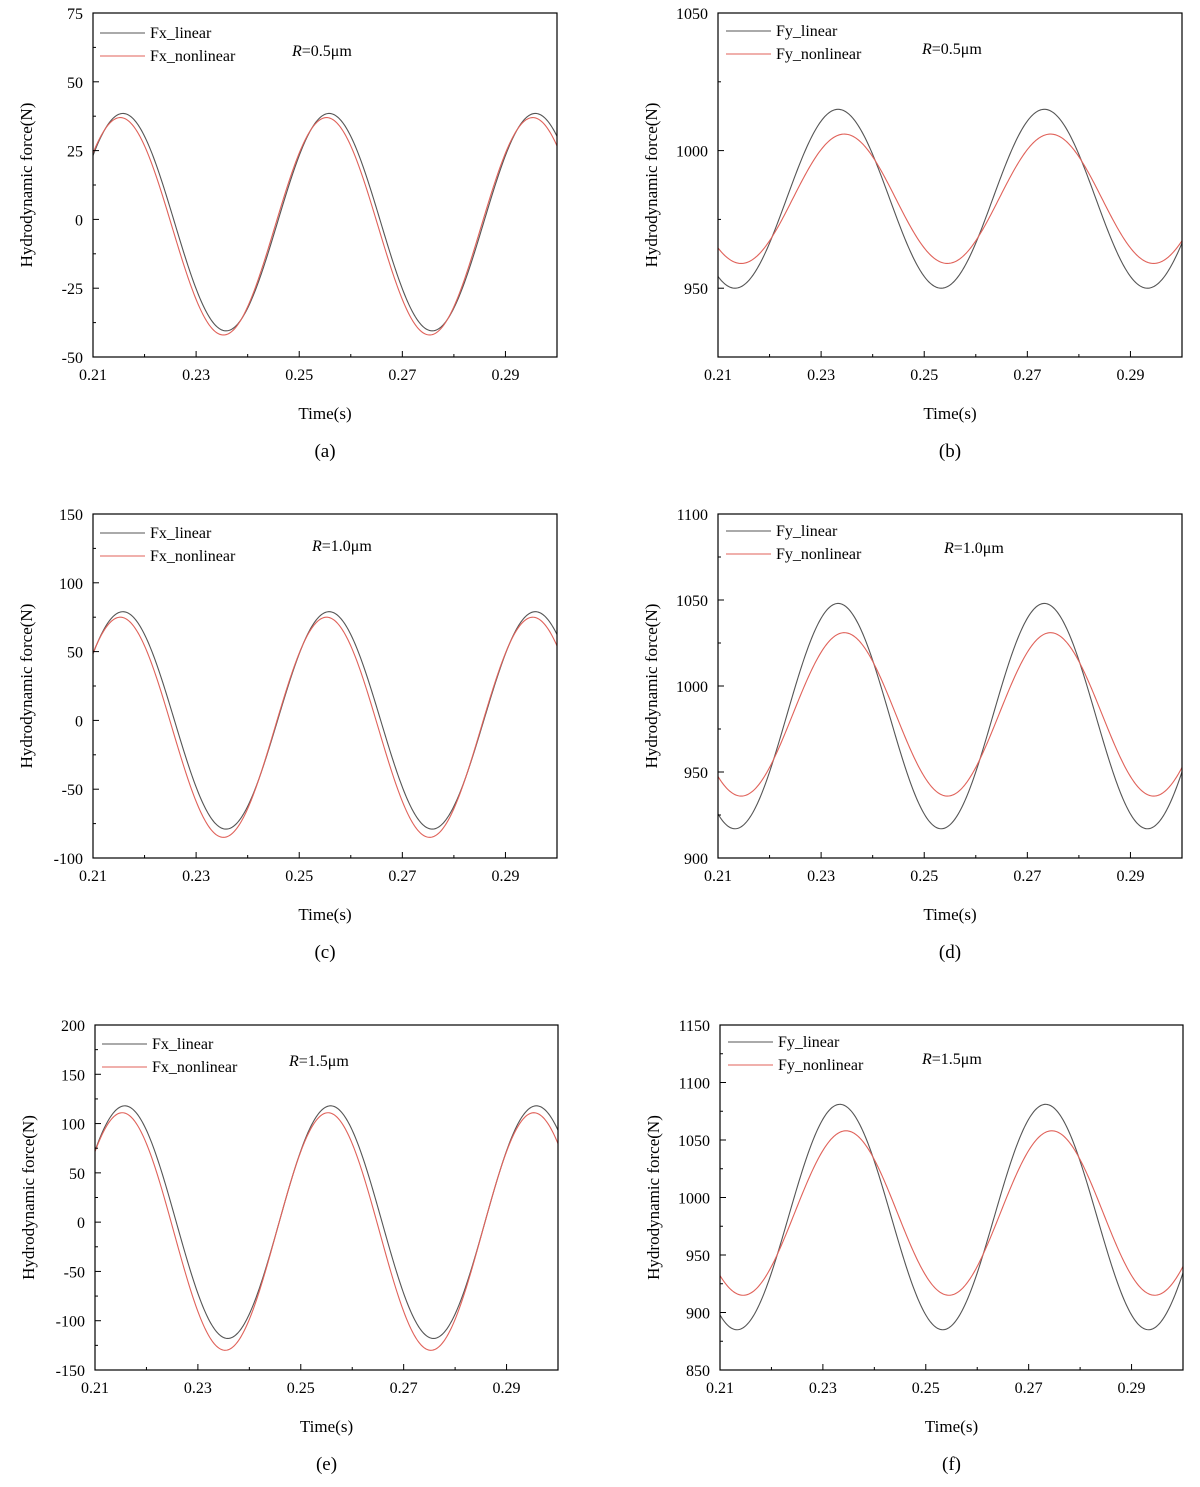 Image resolution: width=1200 pixels, height=1487 pixels. I want to click on series-line-fy-linear, so click(951, 1217).